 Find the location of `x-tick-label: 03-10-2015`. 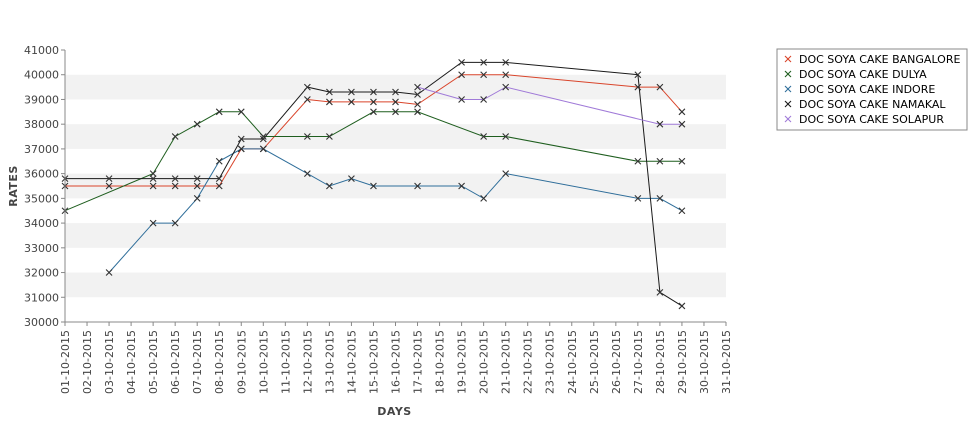

x-tick-label: 03-10-2015 is located at coordinates (109, 362).